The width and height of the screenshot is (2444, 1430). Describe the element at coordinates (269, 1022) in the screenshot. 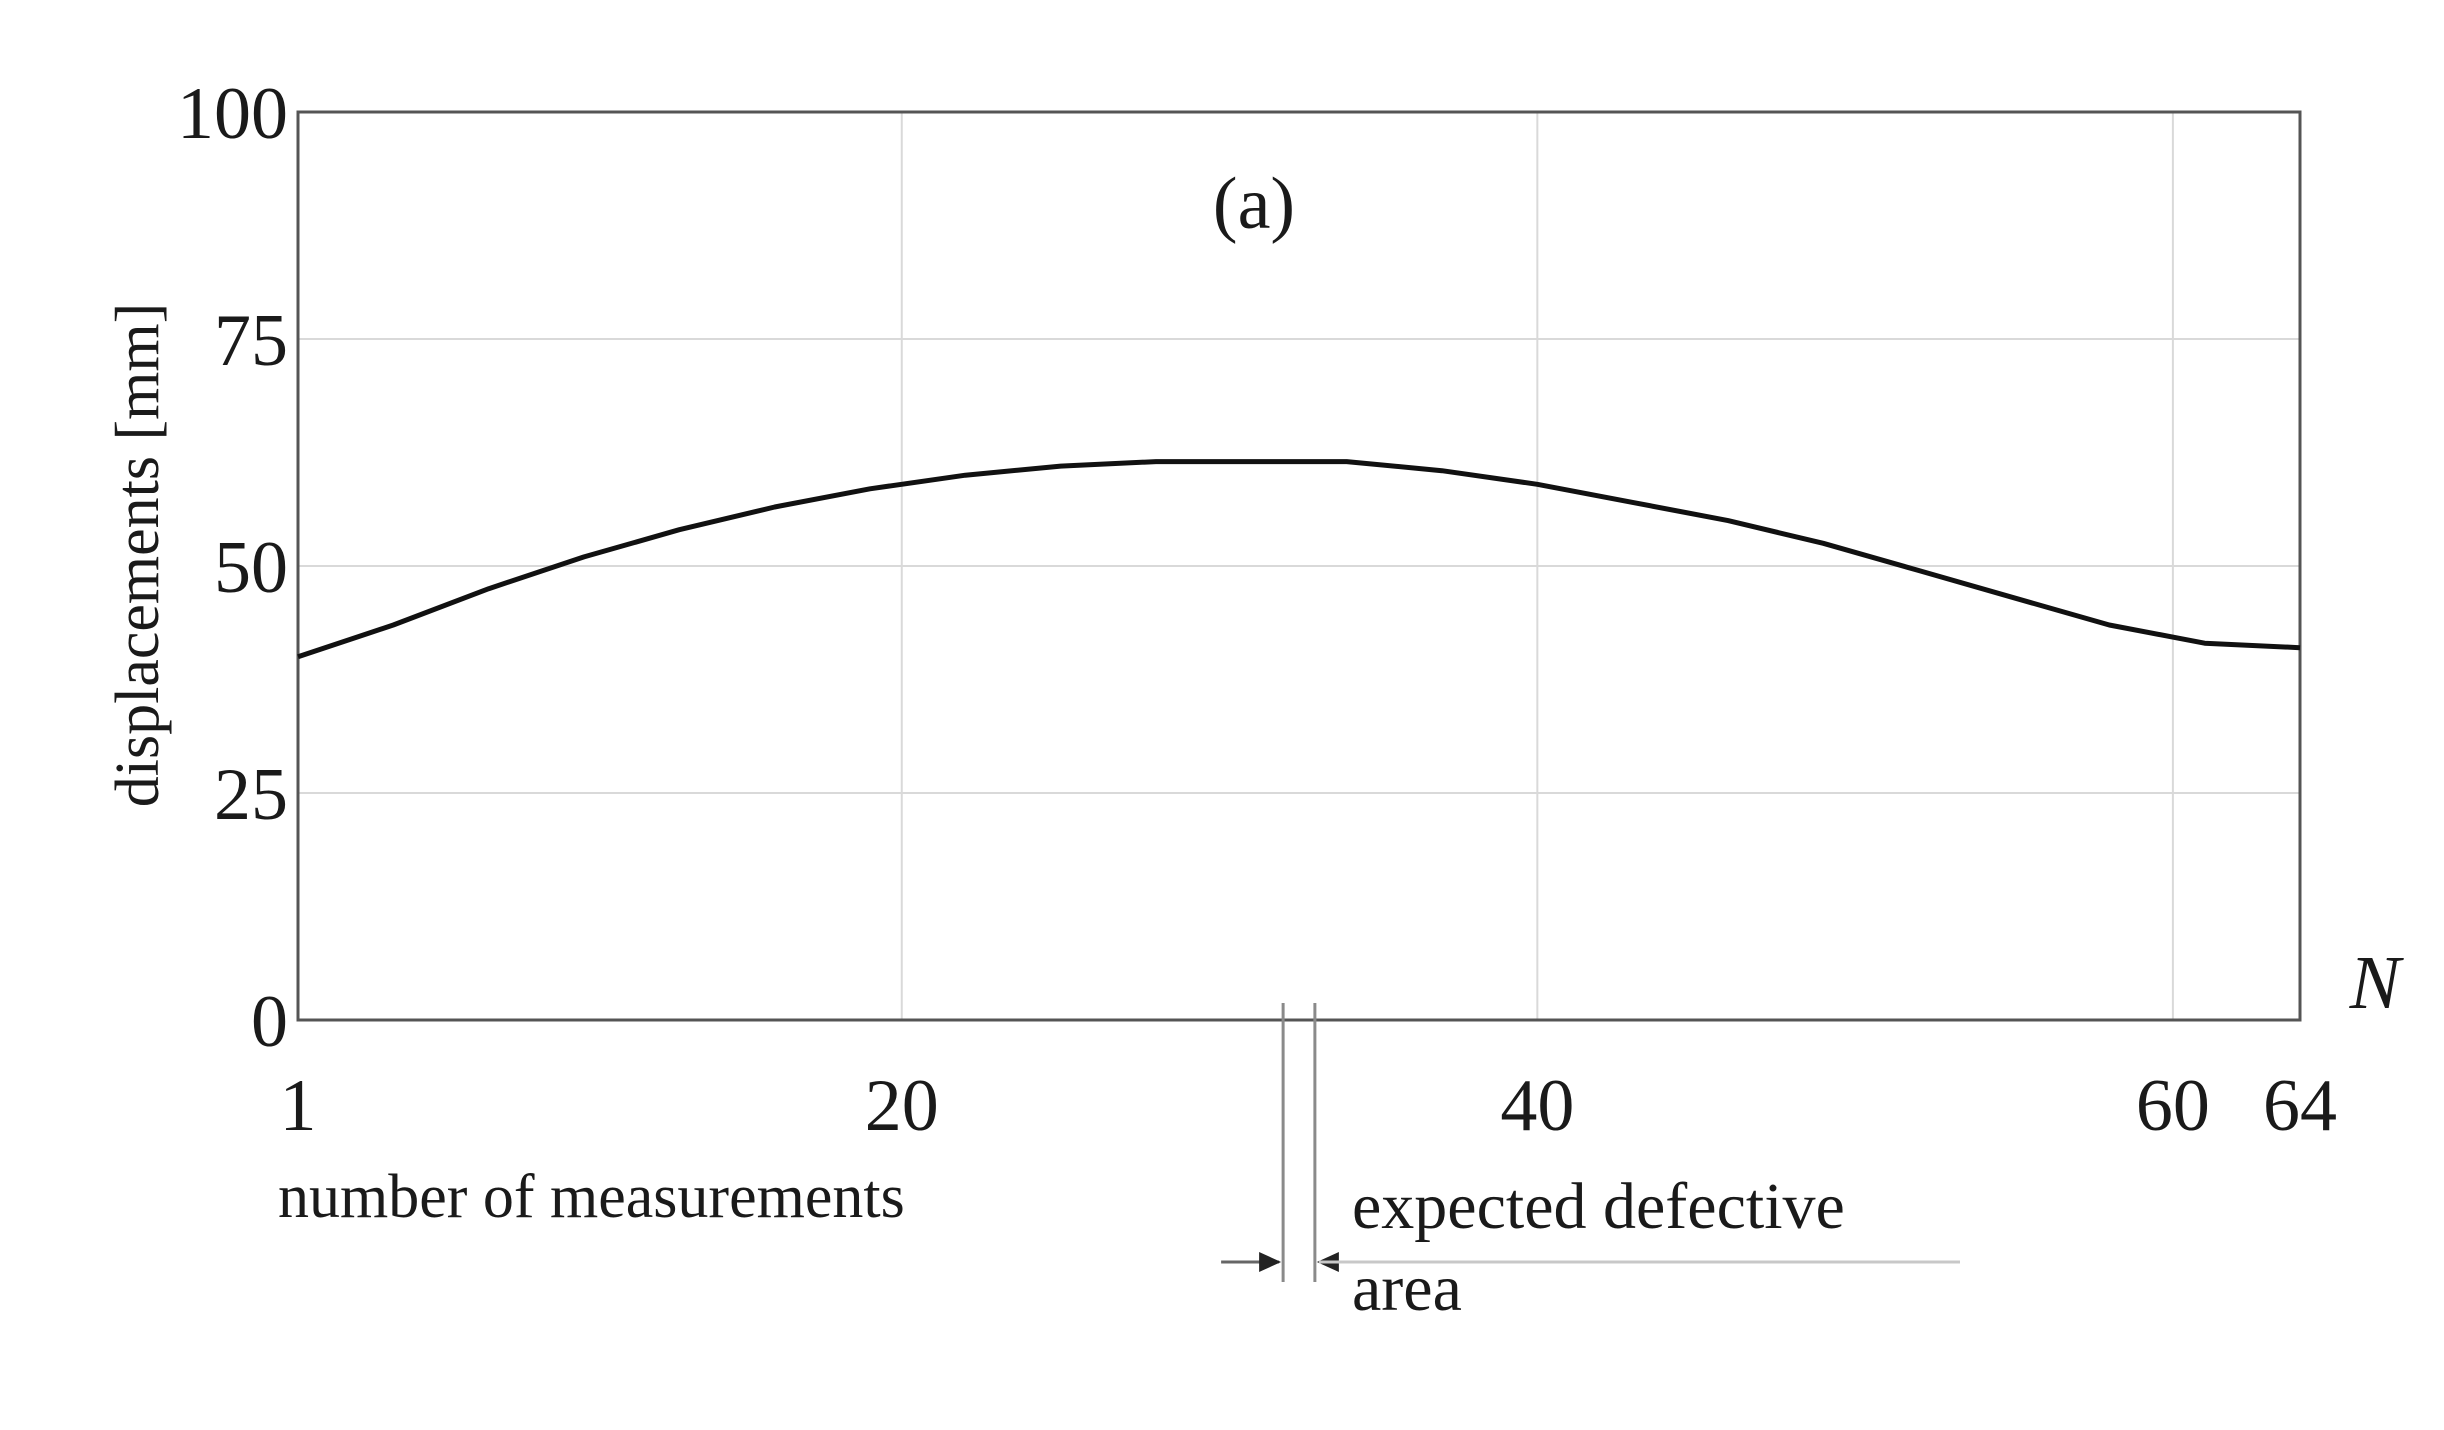

I see `y-tick-label: 0` at that location.